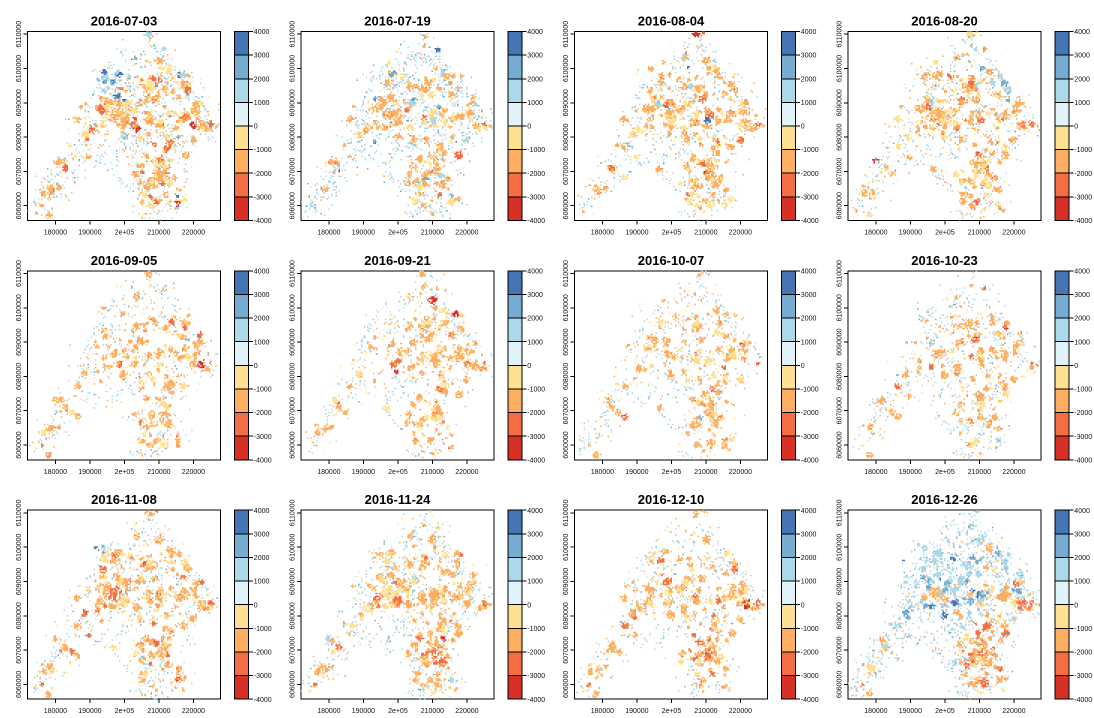  I want to click on svg-text: 2016-09-21, so click(397, 260).